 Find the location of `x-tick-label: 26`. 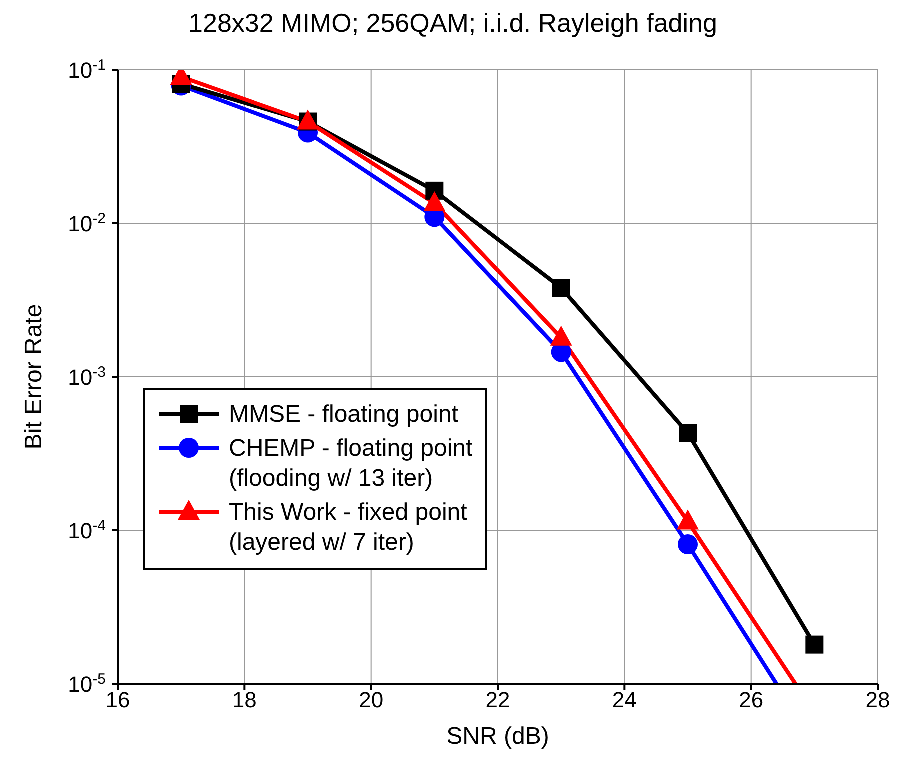

x-tick-label: 26 is located at coordinates (751, 700).